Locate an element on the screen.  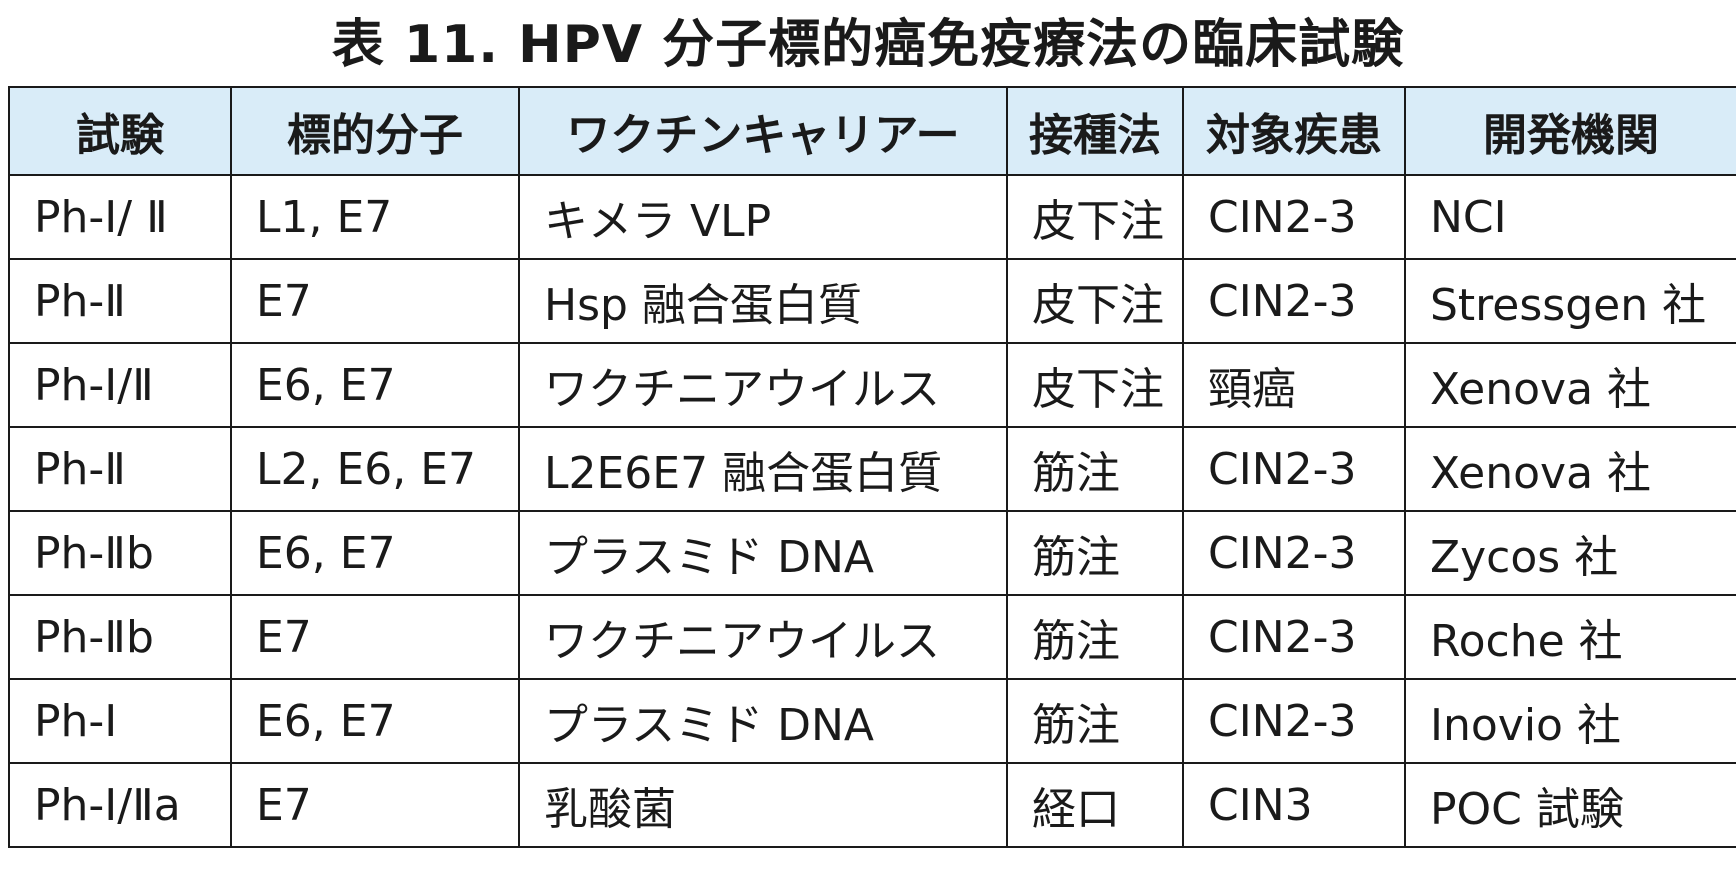
table-row: Ph-I/ Ⅱ L1, E7 キメラ VLP 皮下注 CIN2-3 NCI is located at coordinates (872, 217).